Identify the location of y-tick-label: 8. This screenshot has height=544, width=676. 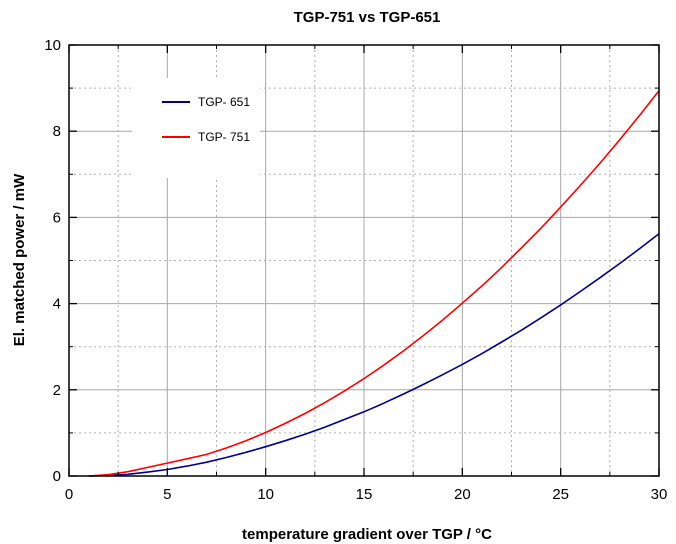
(57, 131).